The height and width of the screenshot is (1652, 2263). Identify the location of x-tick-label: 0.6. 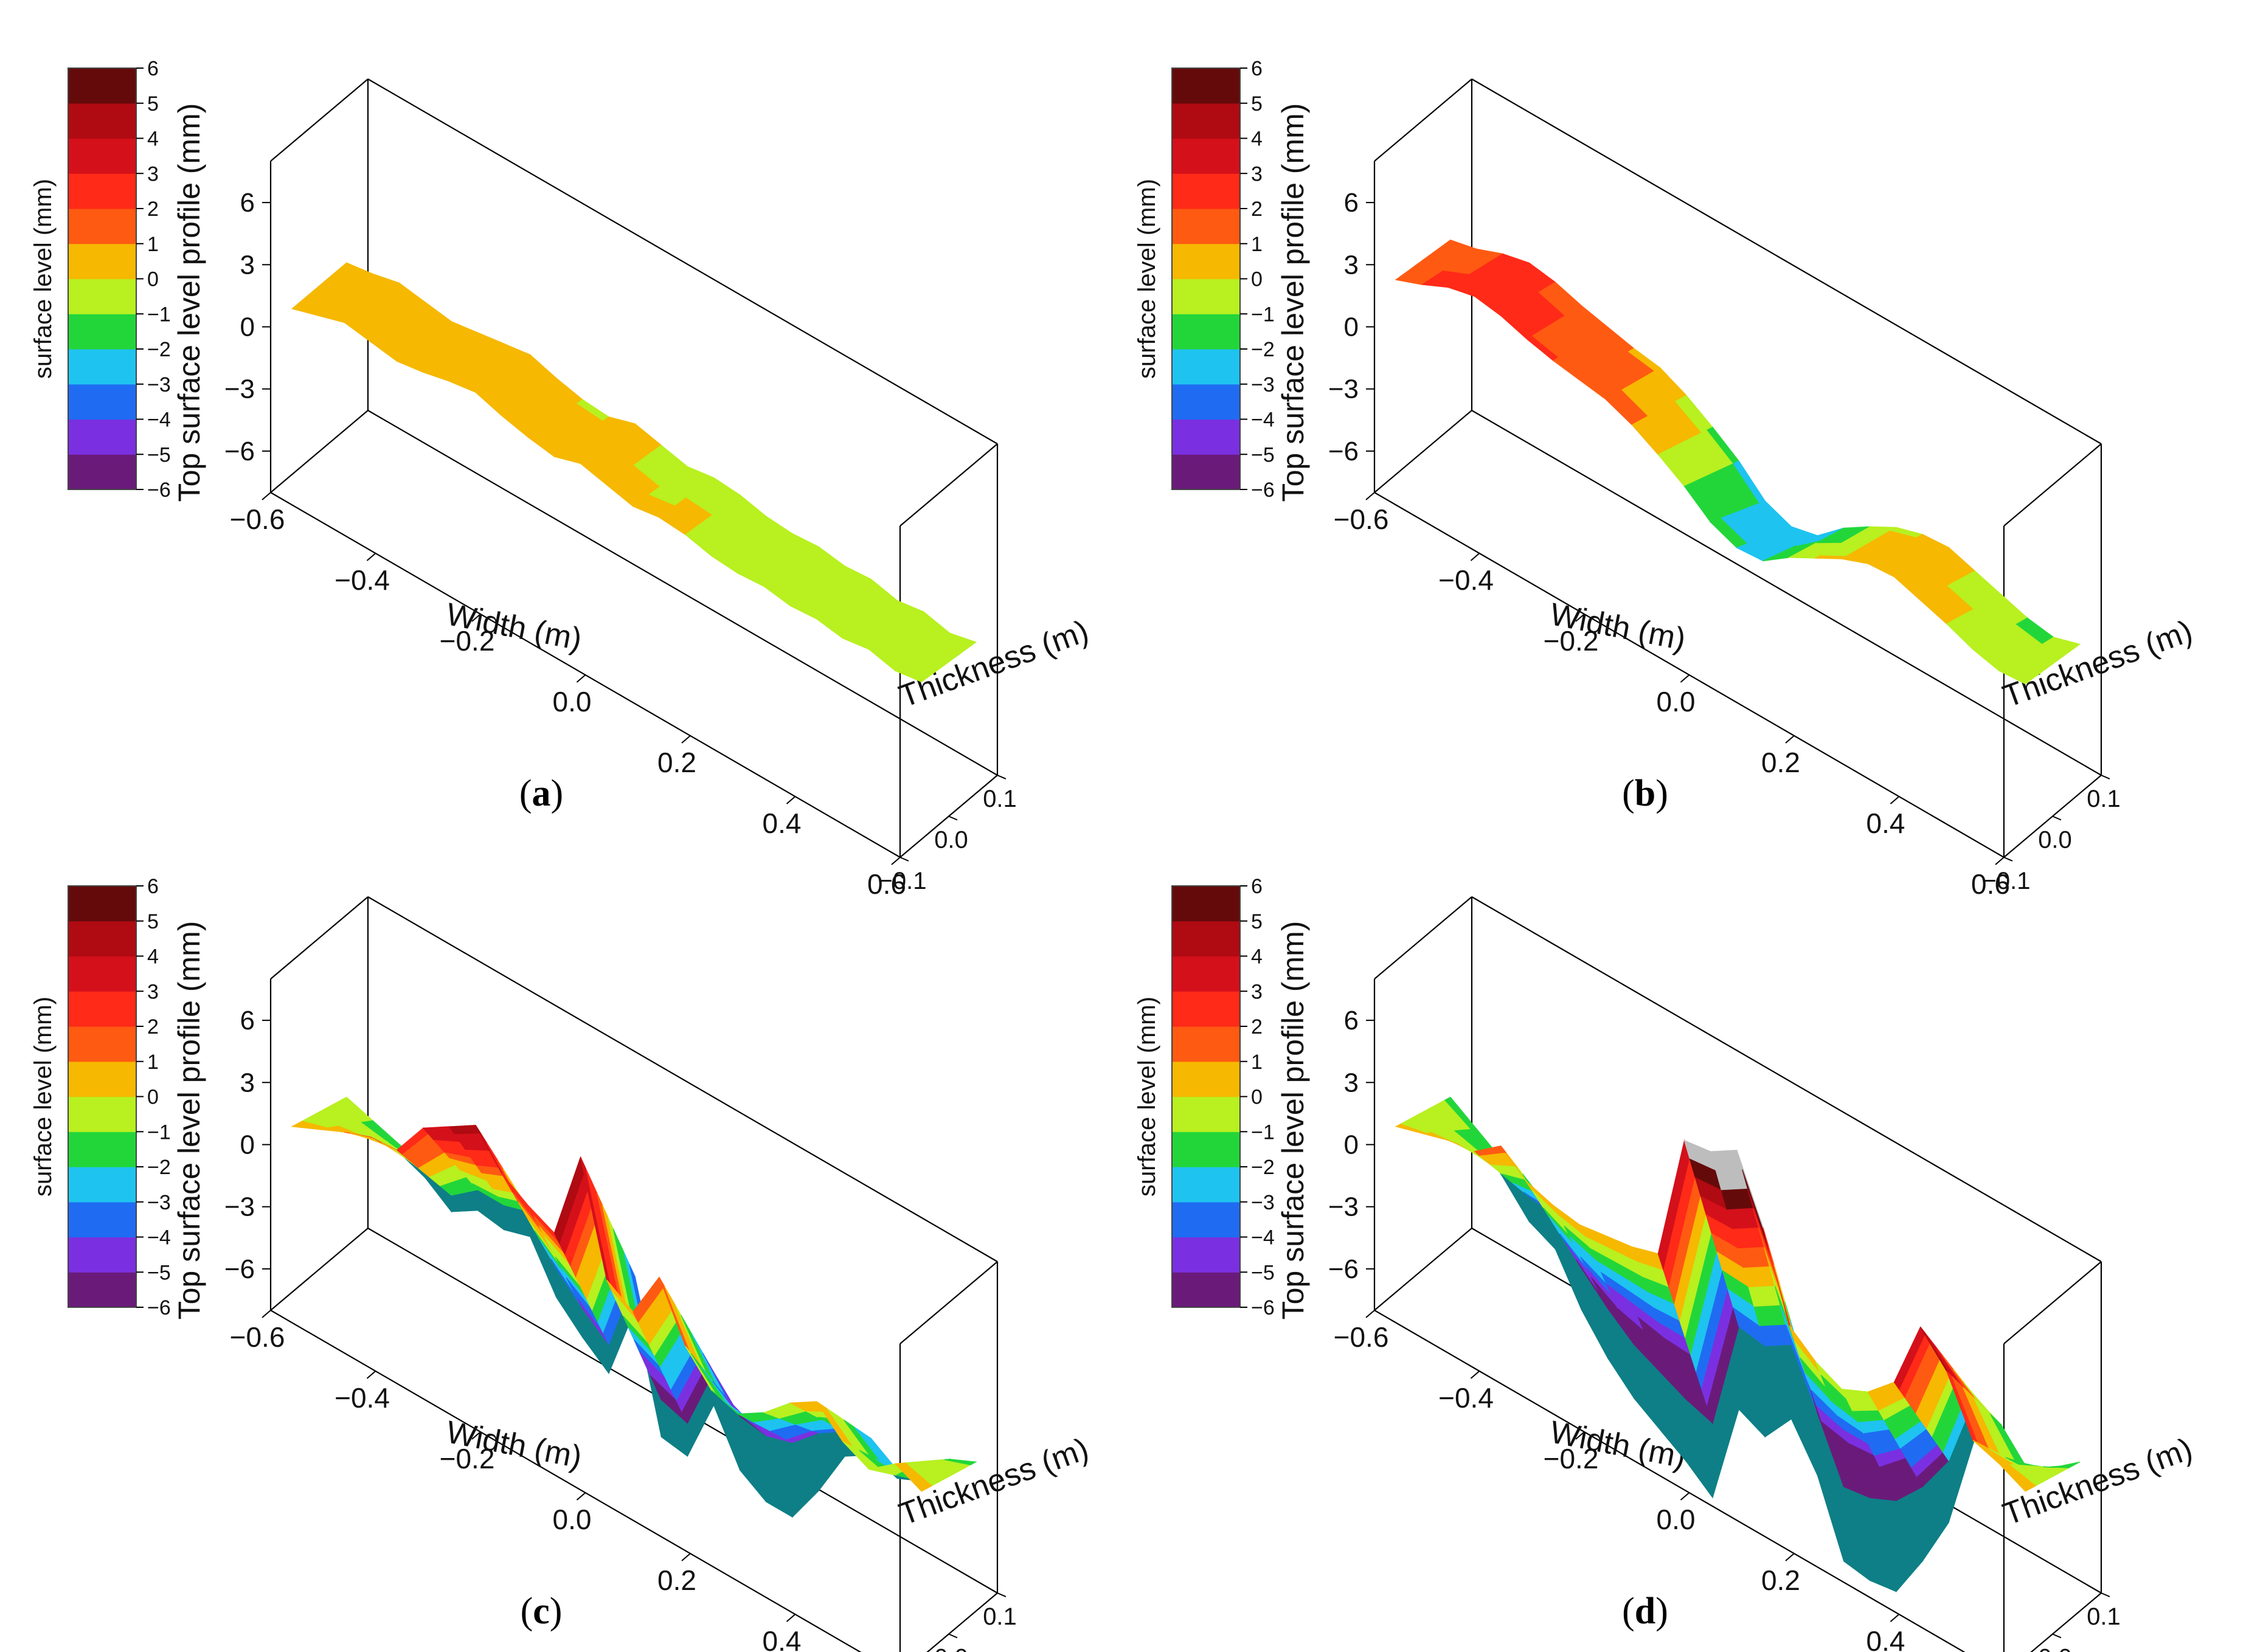
(886, 884).